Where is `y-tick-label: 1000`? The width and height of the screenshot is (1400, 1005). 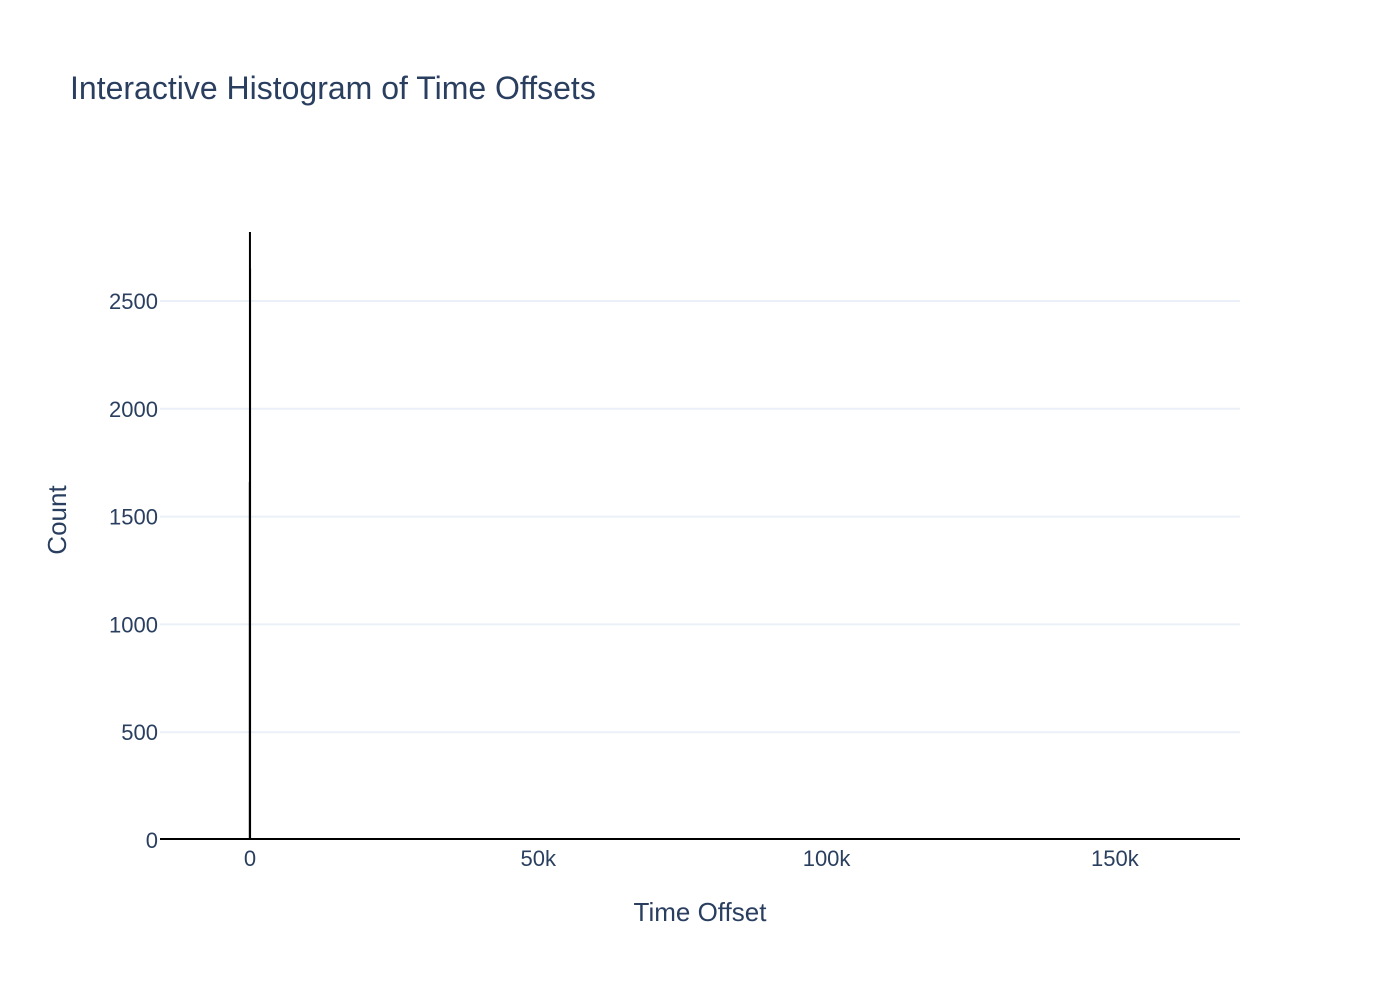 y-tick-label: 1000 is located at coordinates (133, 624).